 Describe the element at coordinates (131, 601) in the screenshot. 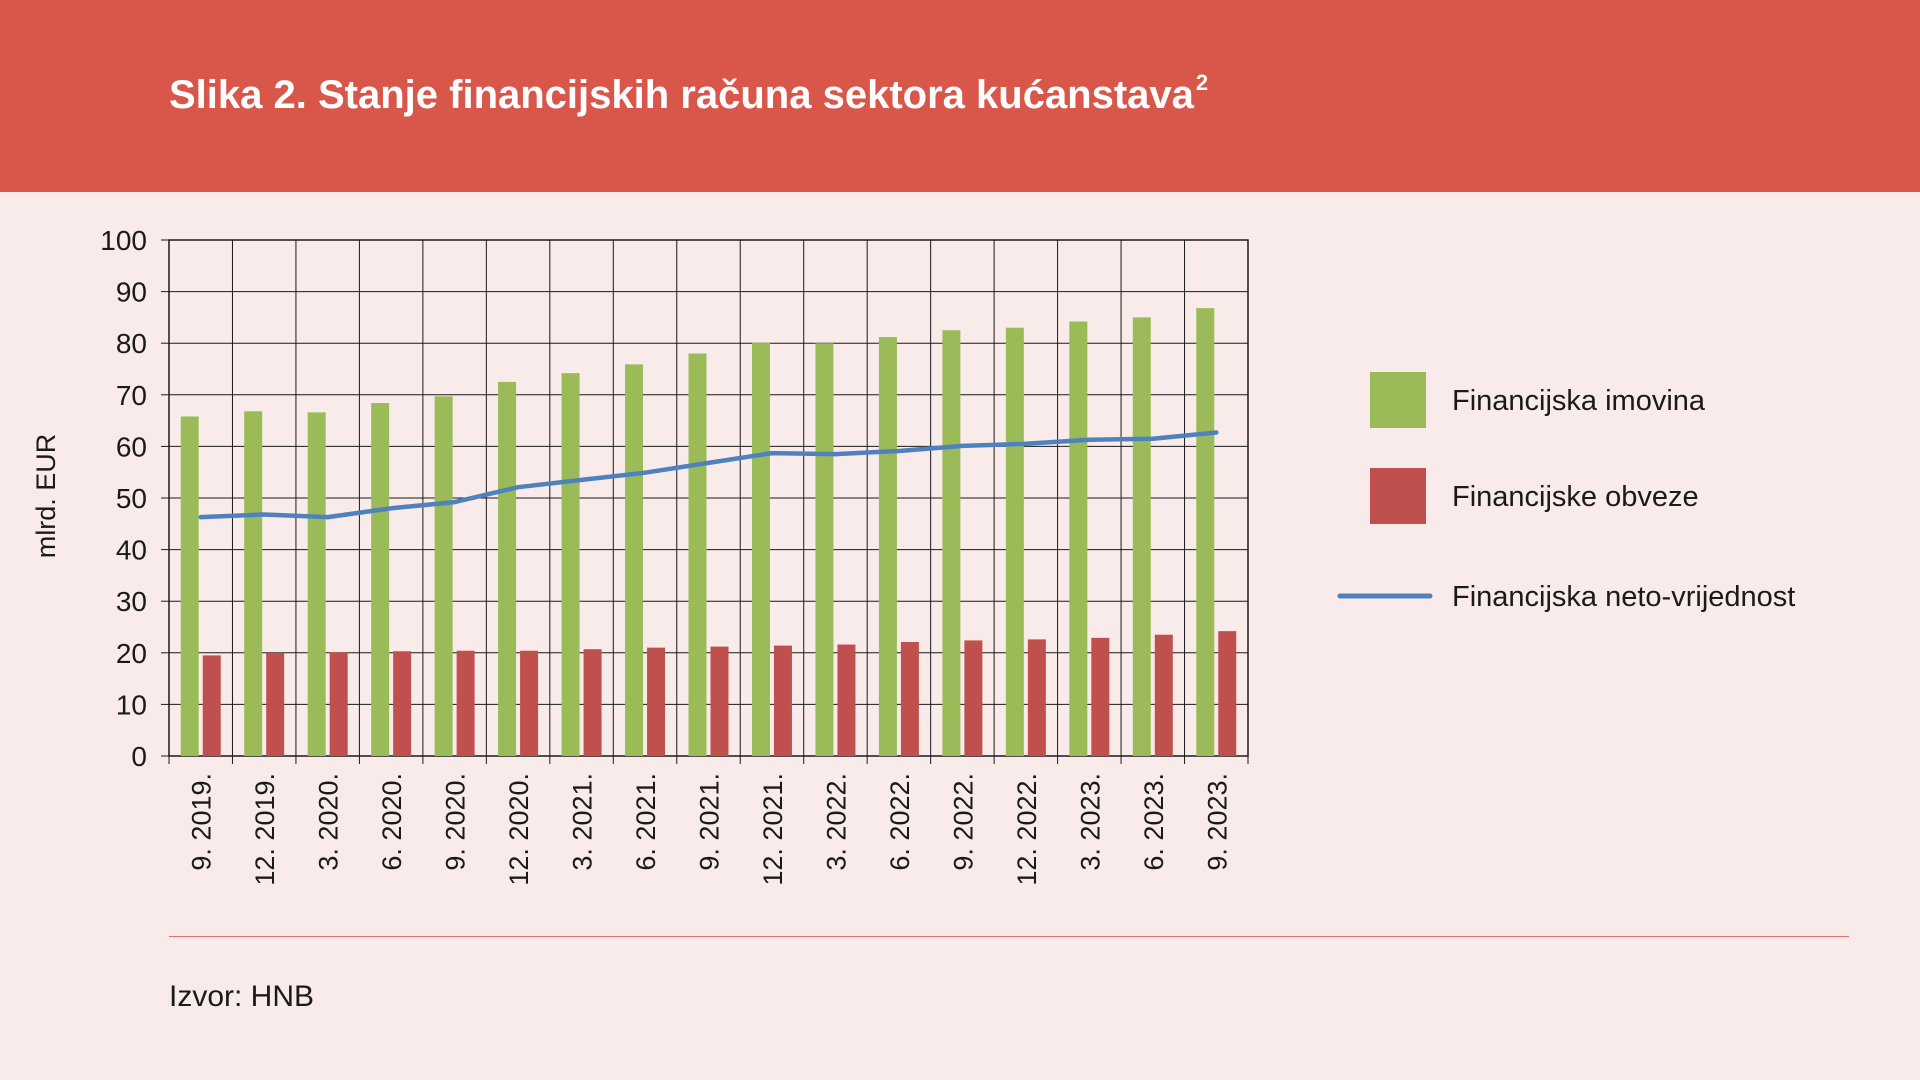

I see `y-tick-label: 30` at that location.